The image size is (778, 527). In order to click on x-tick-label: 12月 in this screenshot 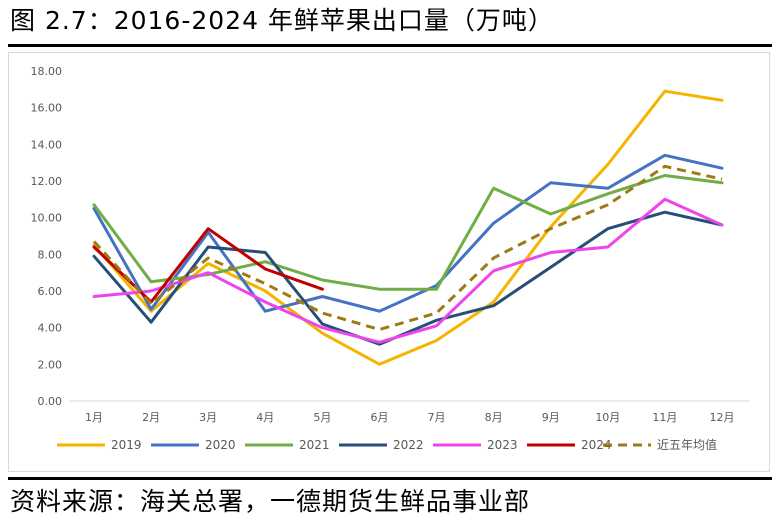, I will do `click(722, 417)`.